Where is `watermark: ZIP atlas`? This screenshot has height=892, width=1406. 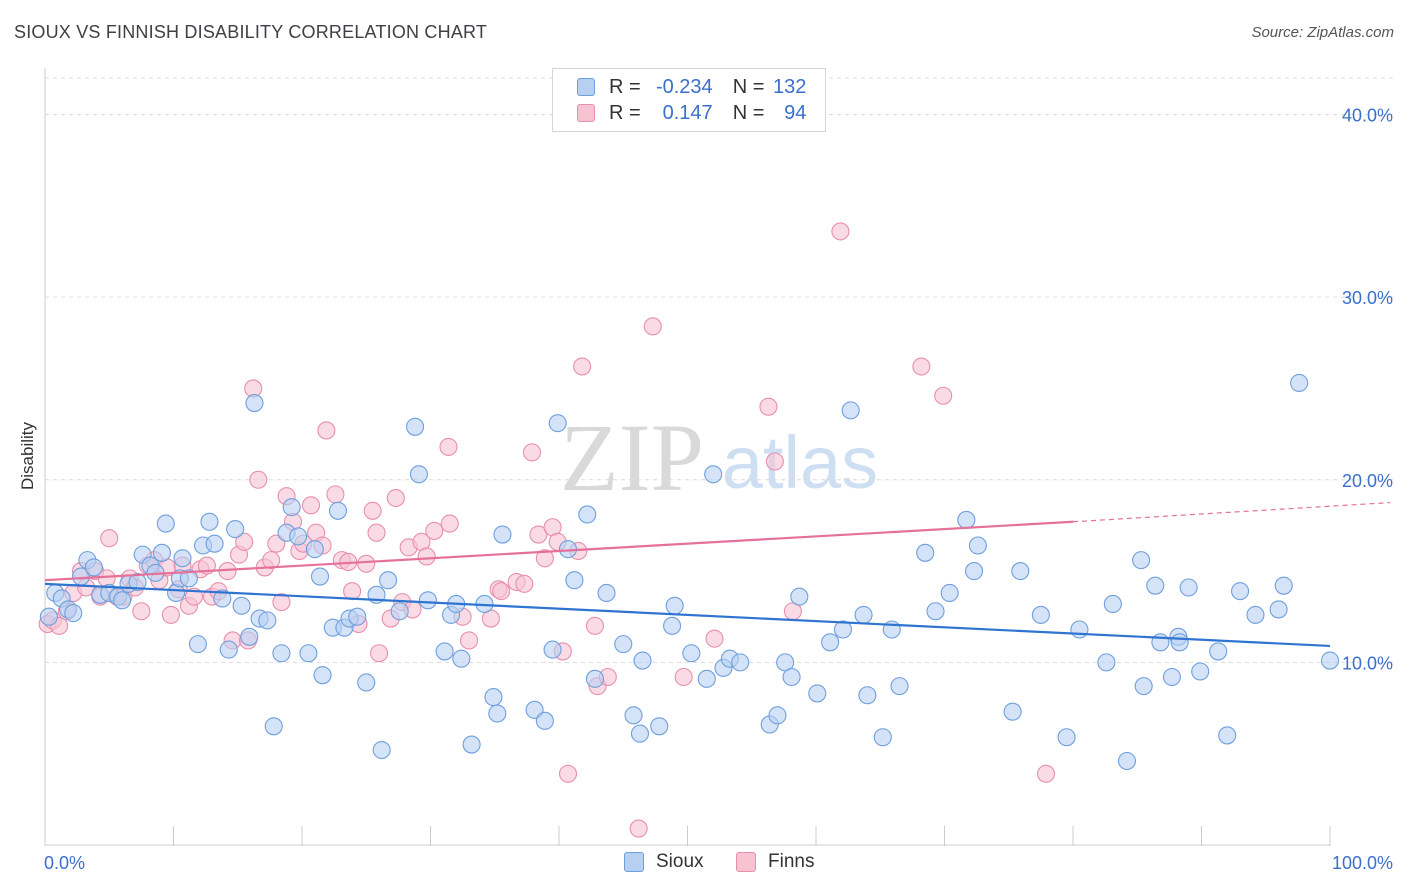 watermark: ZIP atlas is located at coordinates (719, 457).